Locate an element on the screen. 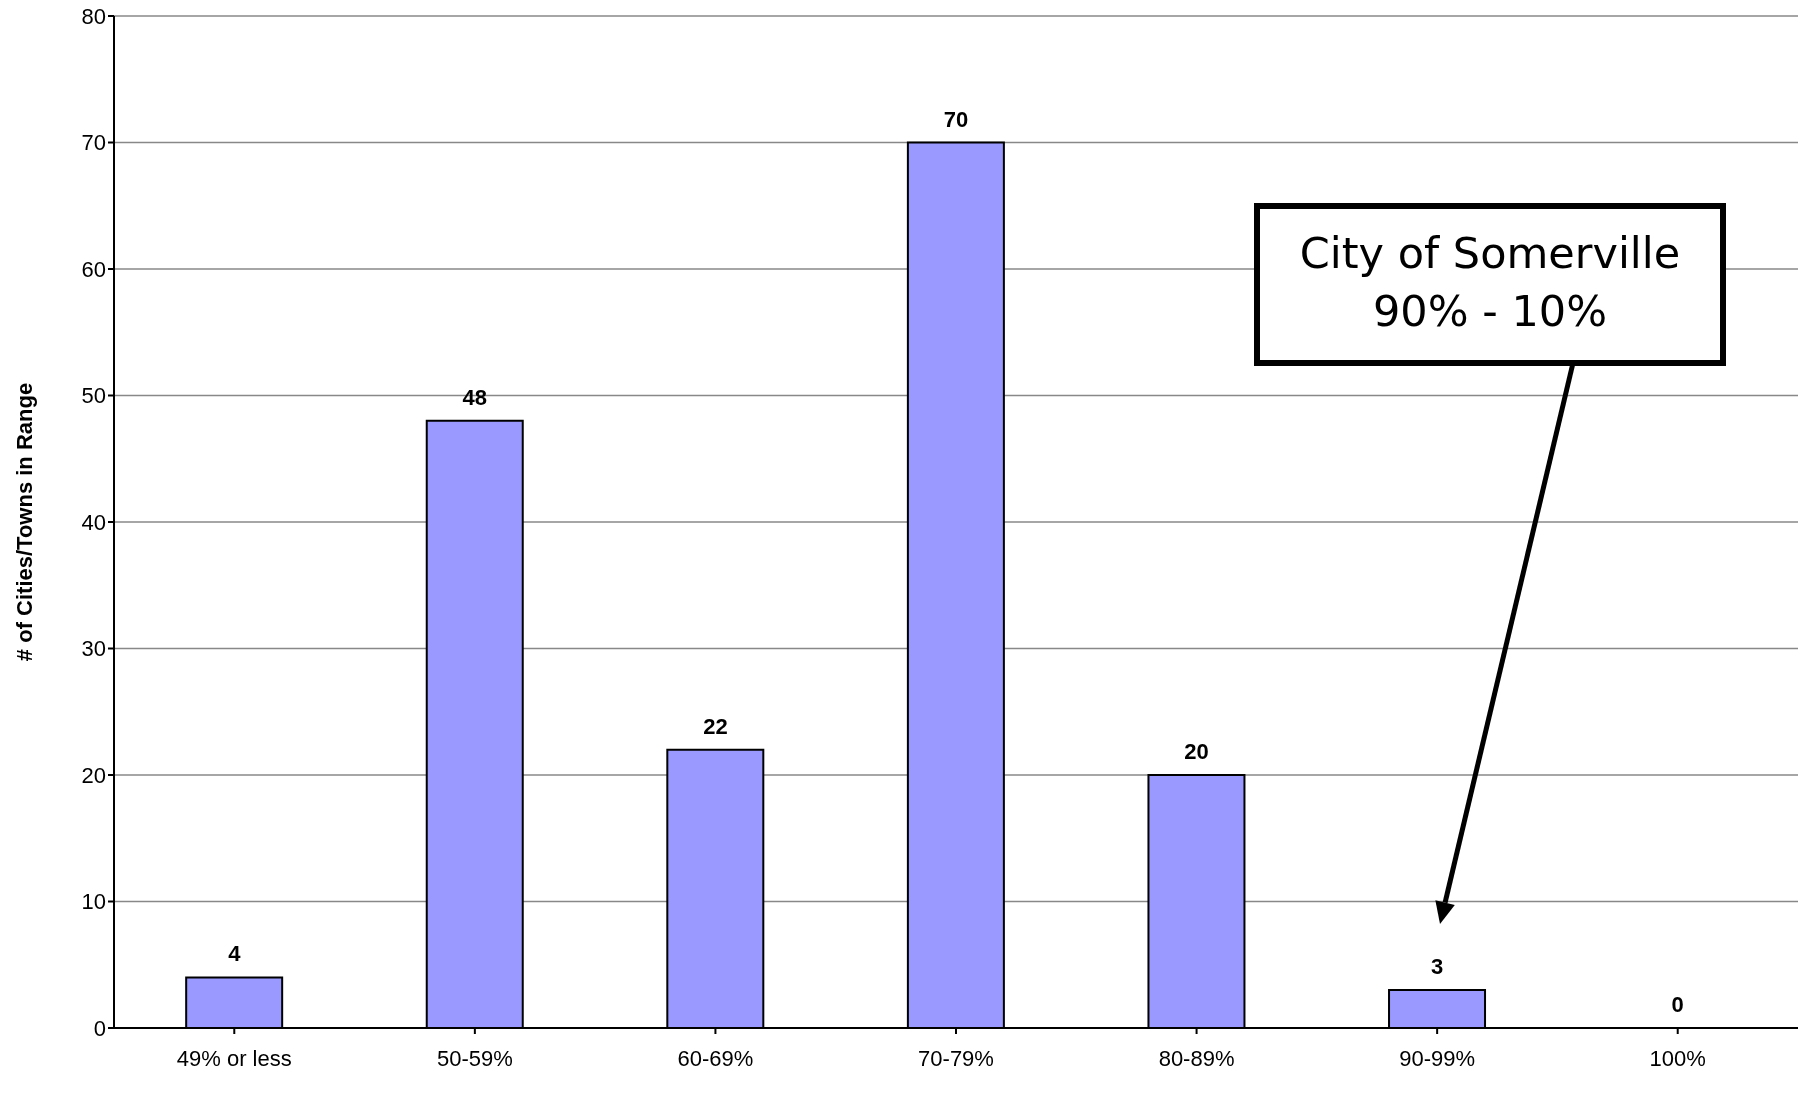 The width and height of the screenshot is (1818, 1096). x-tick-label: 49% or less is located at coordinates (234, 1058).